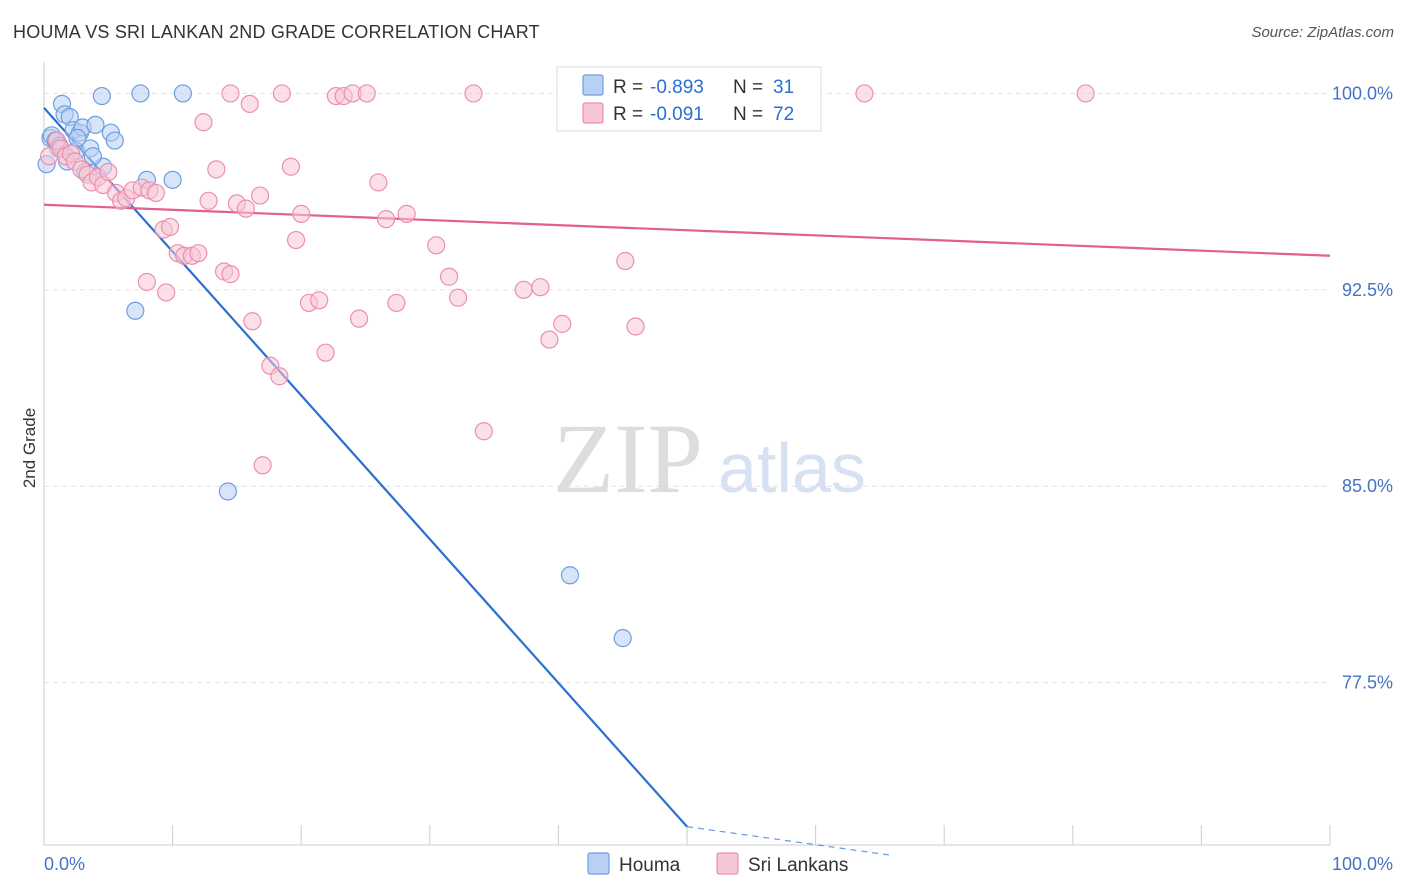 This screenshot has width=1406, height=892. Describe the element at coordinates (1362, 387) in the screenshot. I see `y-tick-labels: 100.0% 92.5% 85.0% 77.5%` at that location.